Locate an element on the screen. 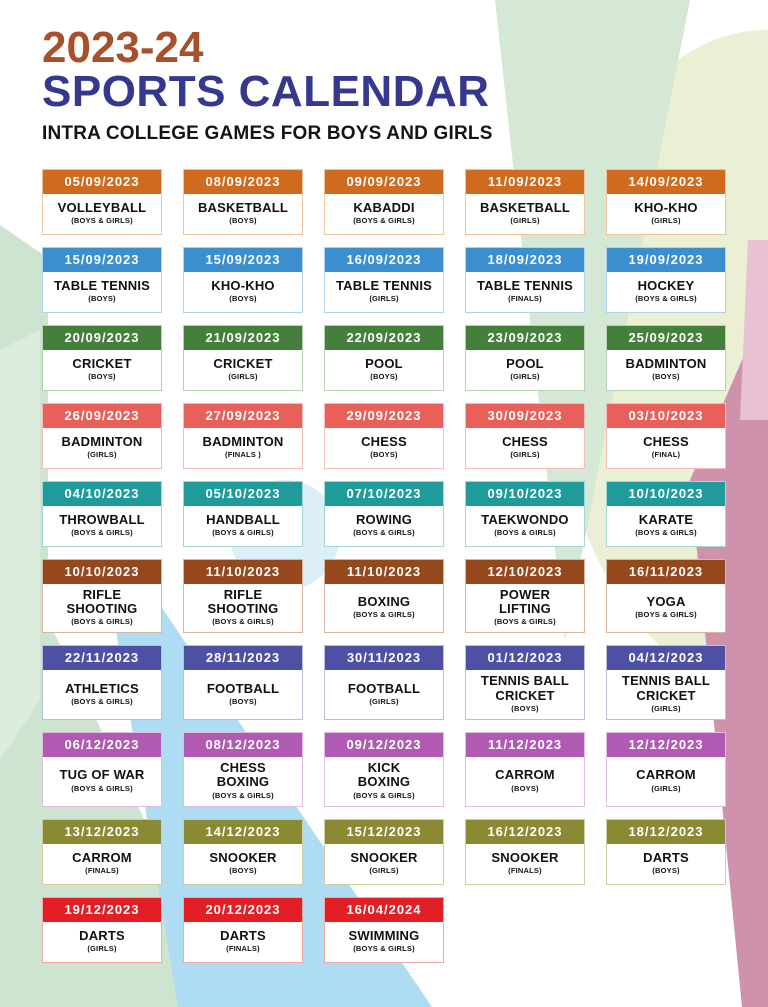 The width and height of the screenshot is (768, 1007). event-card: 30/11/2023 FOOTBALL (GIRLS) is located at coordinates (384, 683).